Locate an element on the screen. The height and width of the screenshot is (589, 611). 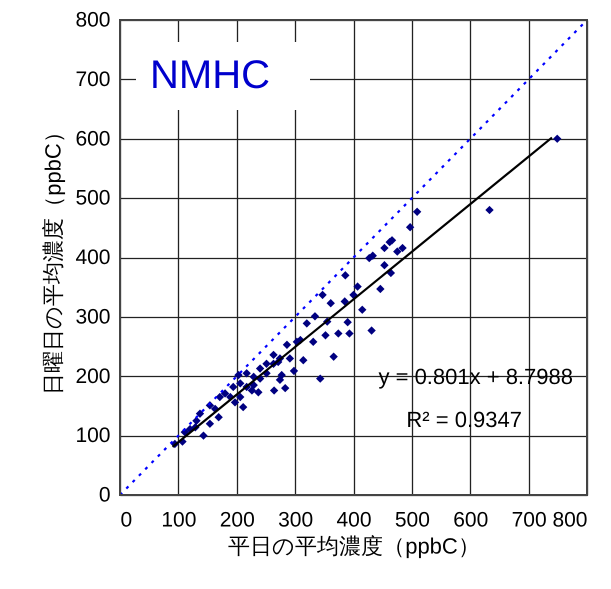
y-tick-label: 200 is located at coordinates (92, 376).